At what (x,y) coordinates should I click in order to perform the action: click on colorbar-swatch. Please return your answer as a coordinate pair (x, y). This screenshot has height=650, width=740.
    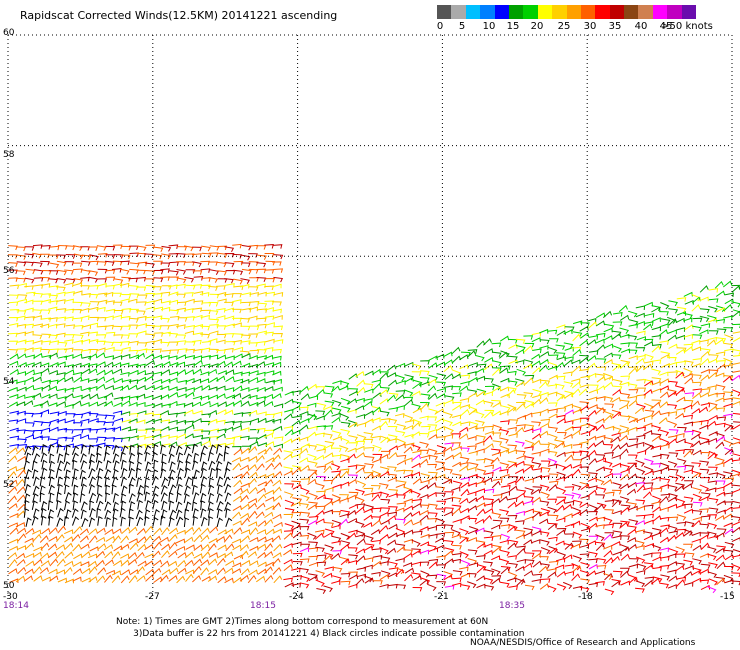
    Looking at the image, I should click on (545, 12).